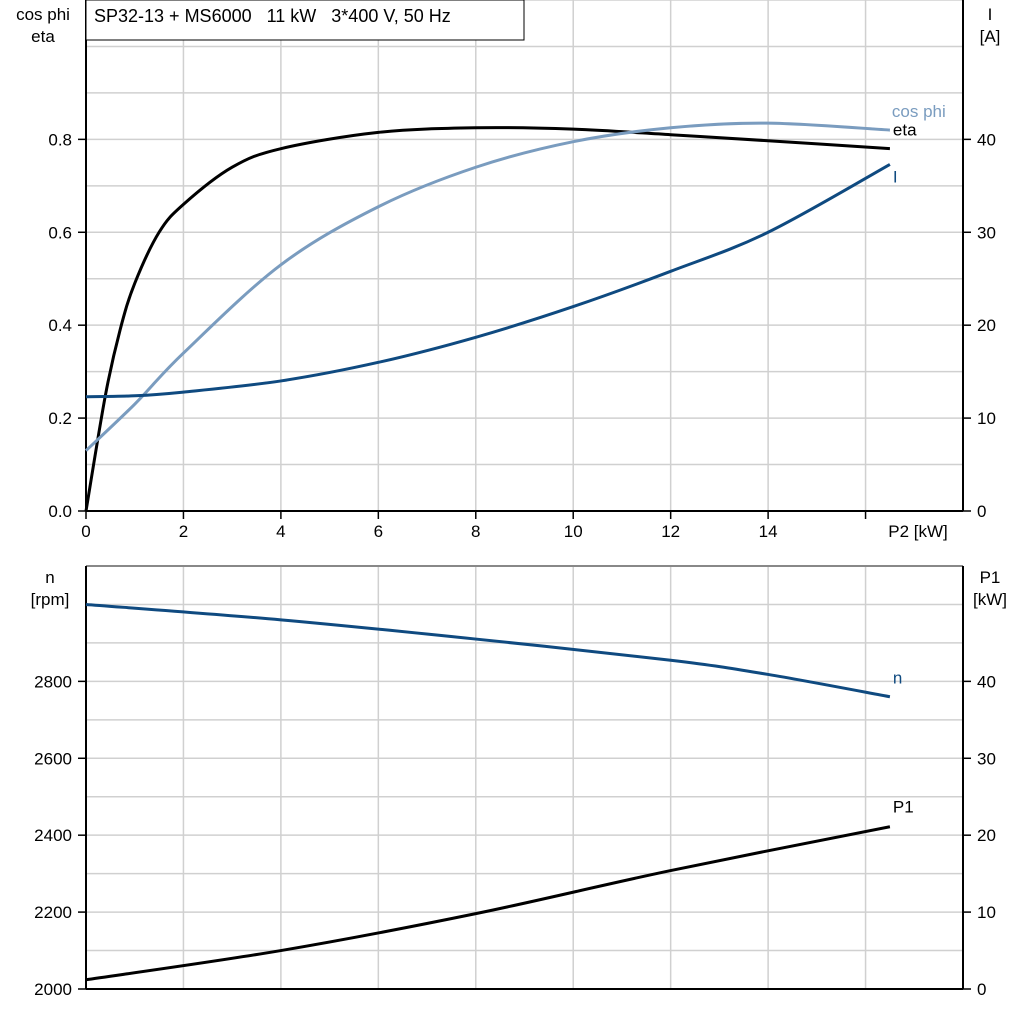 This screenshot has width=1024, height=1024. Describe the element at coordinates (990, 14) in the screenshot. I see `right-axis-label: I` at that location.